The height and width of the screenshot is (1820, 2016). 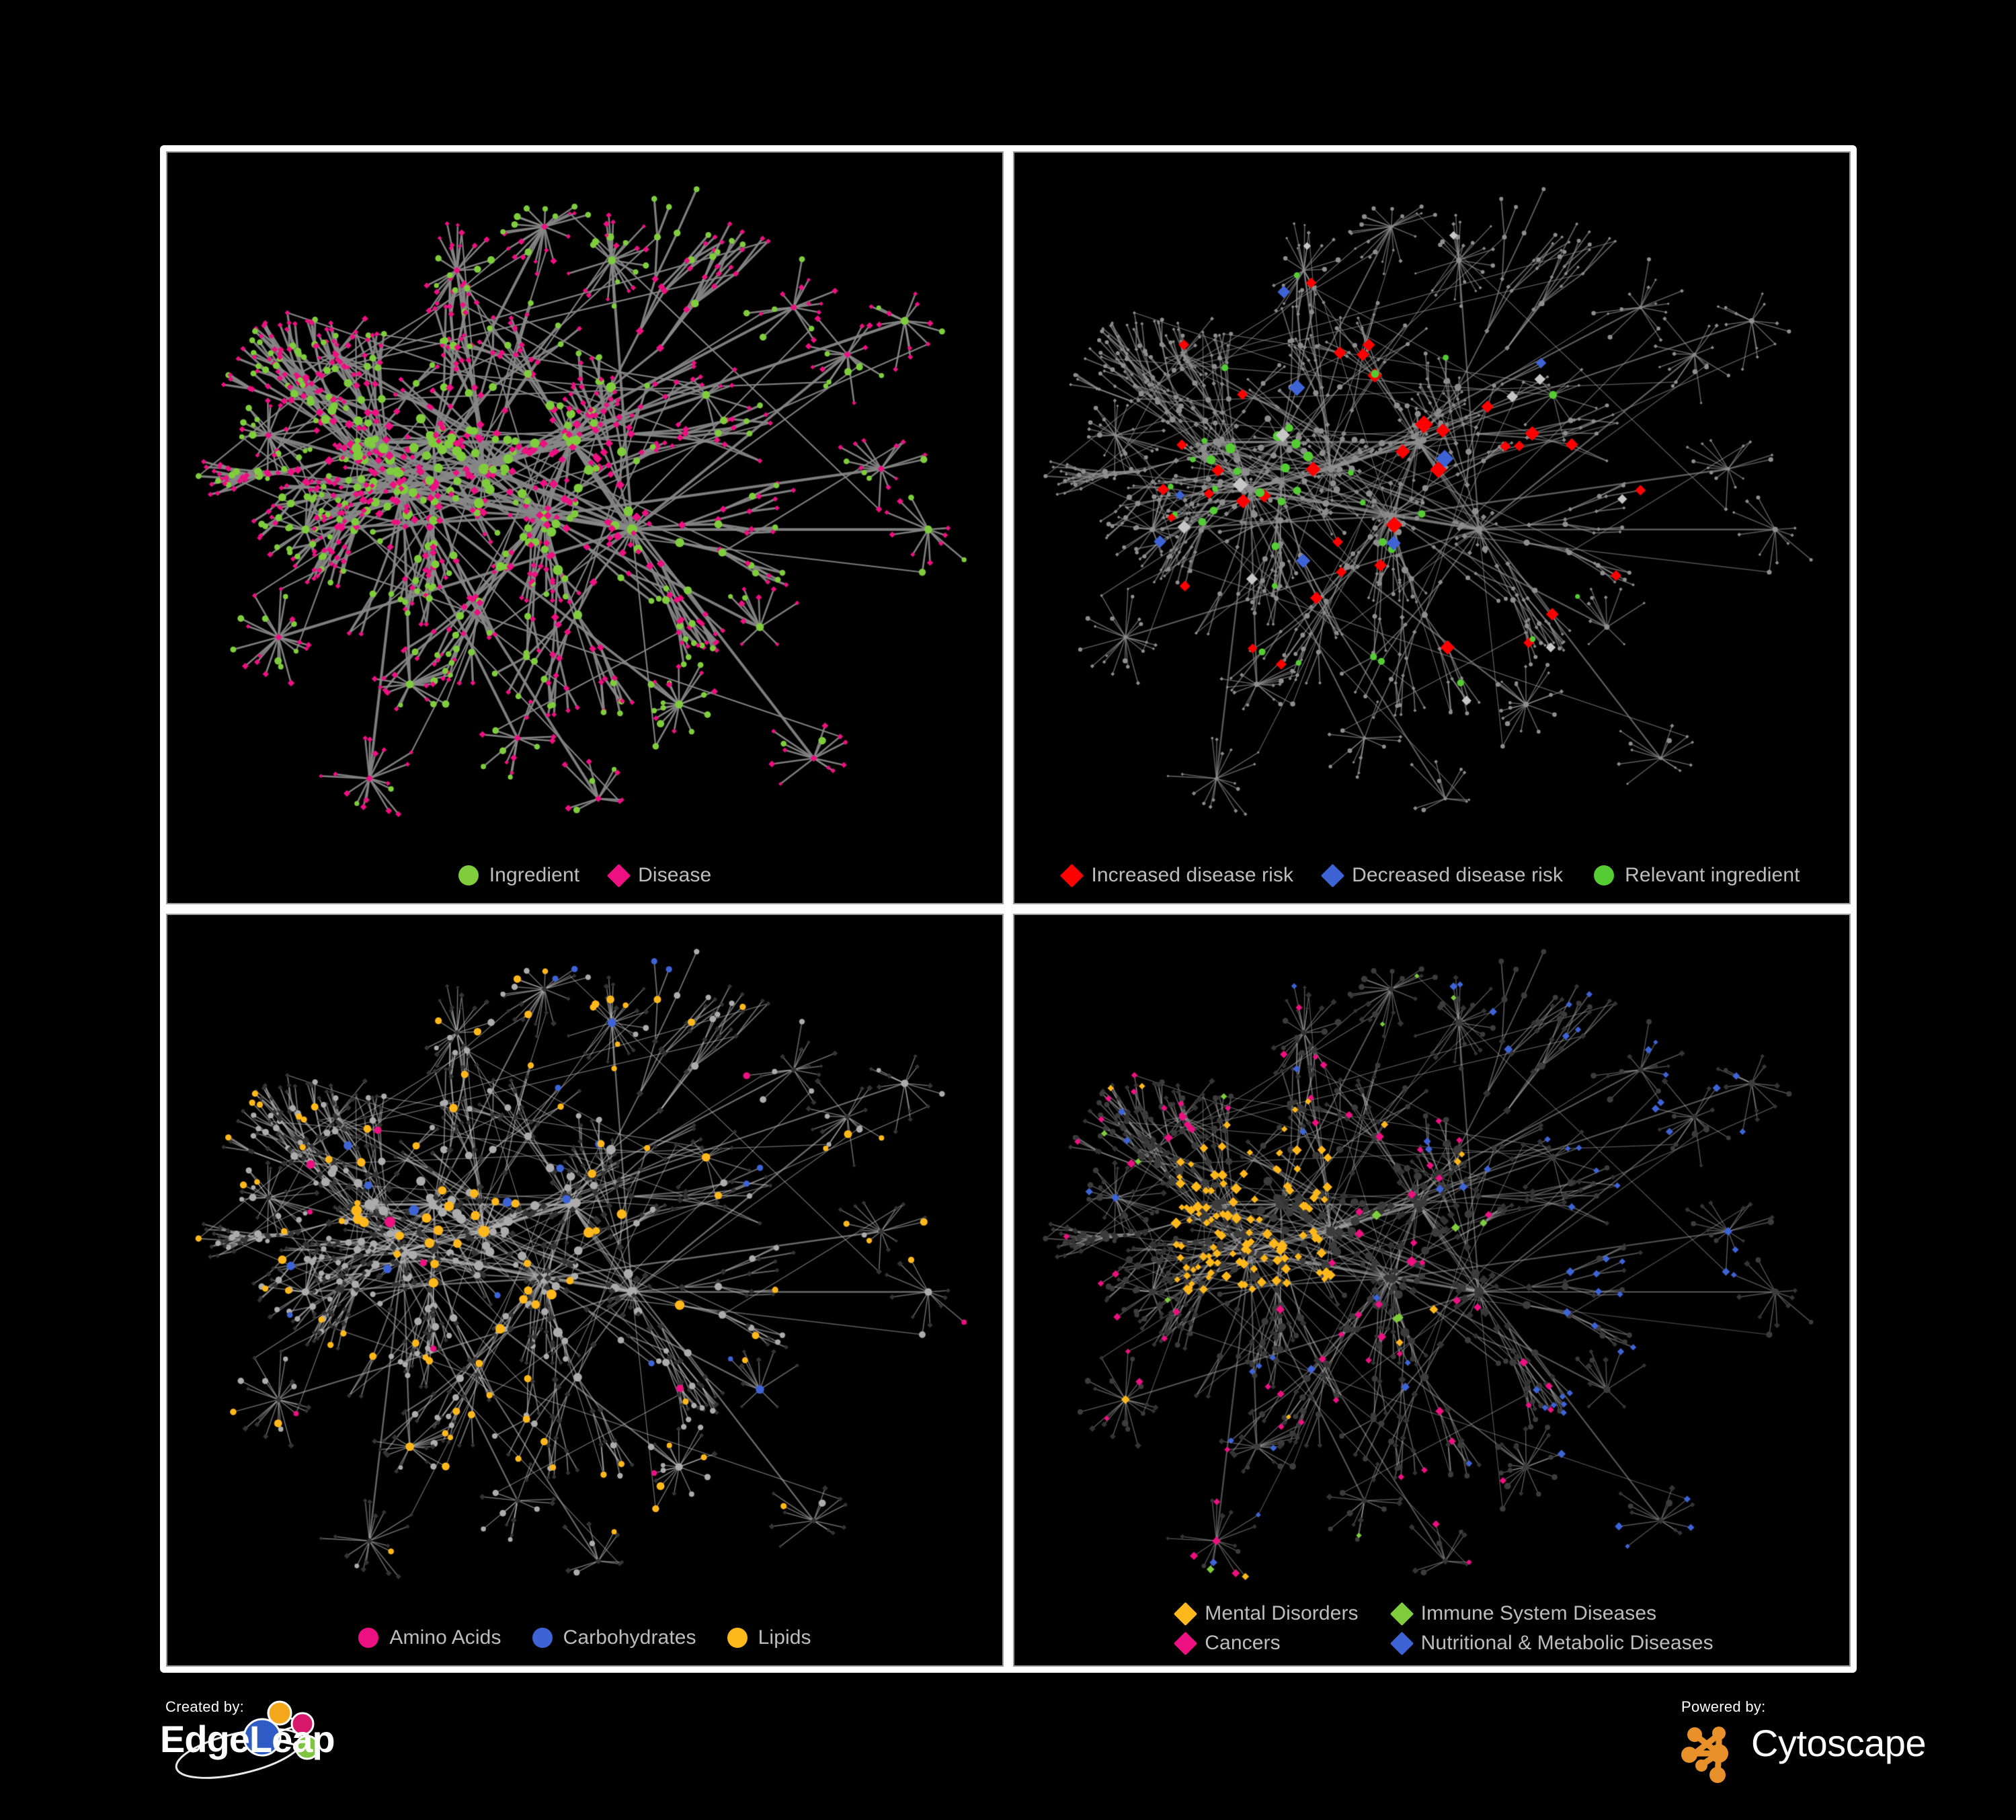 What do you see at coordinates (247, 1739) in the screenshot?
I see `edgeleap-wordmark: EdgeLeap` at bounding box center [247, 1739].